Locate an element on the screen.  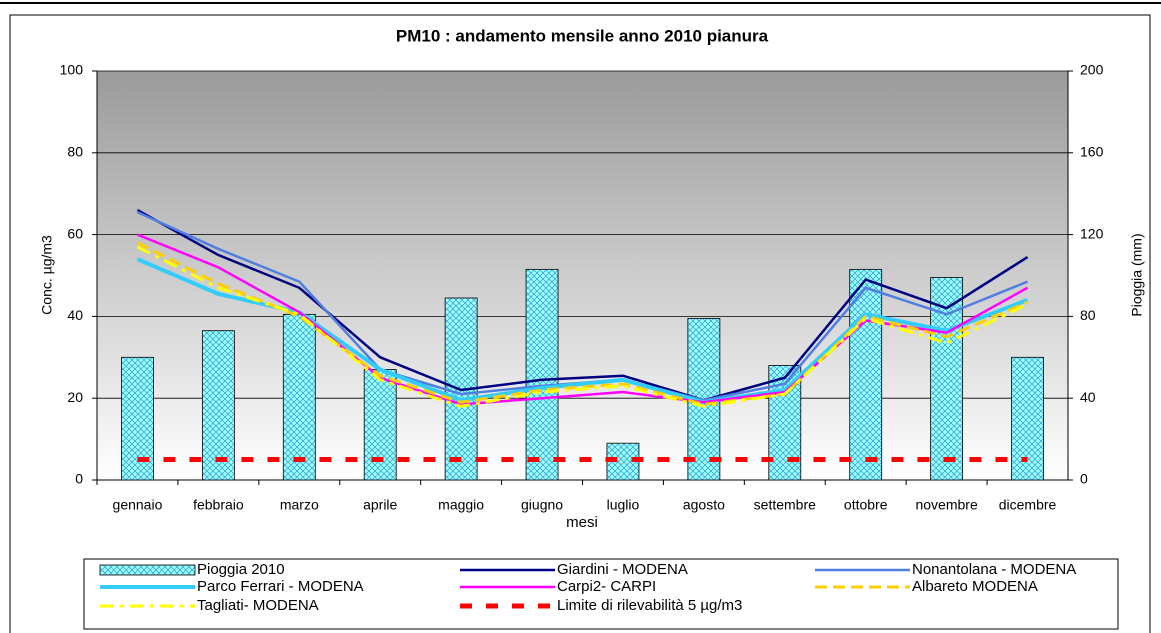
y2-tick-label: 40 is located at coordinates (1088, 397).